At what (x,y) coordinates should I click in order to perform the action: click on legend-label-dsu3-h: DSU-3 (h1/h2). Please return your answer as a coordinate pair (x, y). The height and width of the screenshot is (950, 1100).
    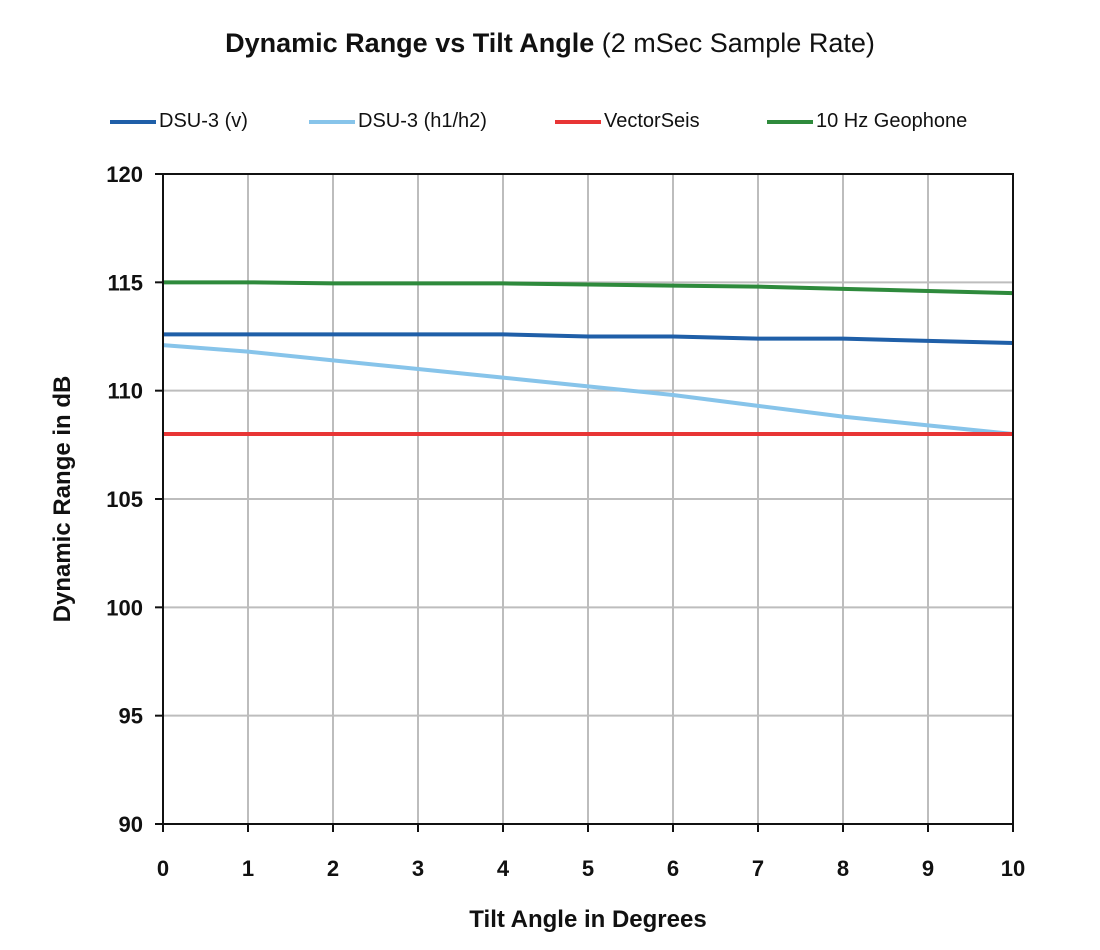
    Looking at the image, I should click on (422, 121).